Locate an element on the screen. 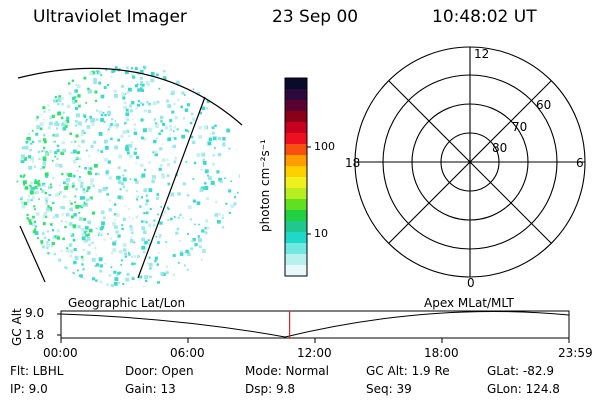 This screenshot has height=400, width=600. xtick-label-0000: 00:00 is located at coordinates (60, 353).